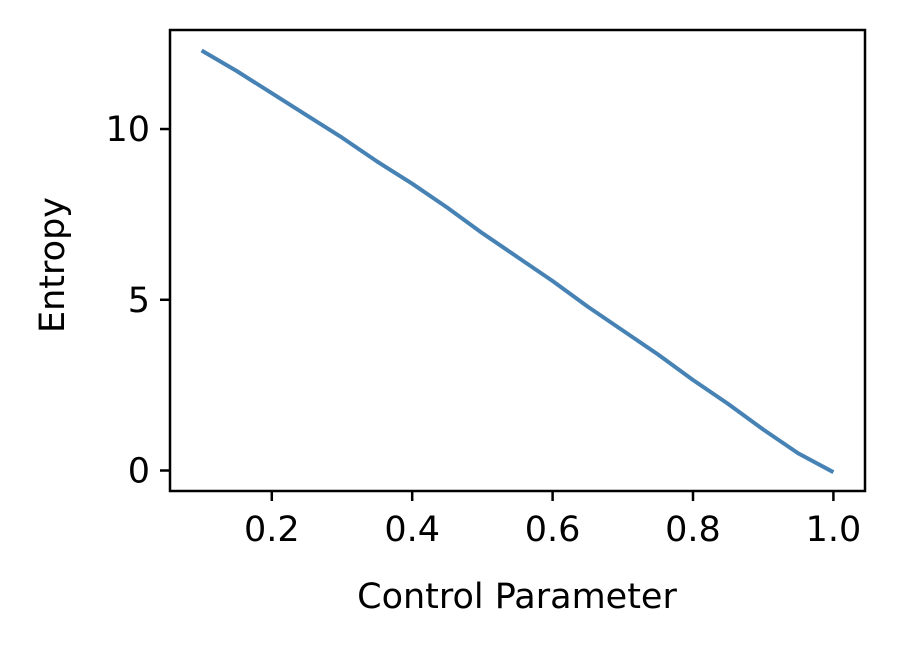 The image size is (897, 647). What do you see at coordinates (517, 597) in the screenshot?
I see `x-axis-label: Control Parameter` at bounding box center [517, 597].